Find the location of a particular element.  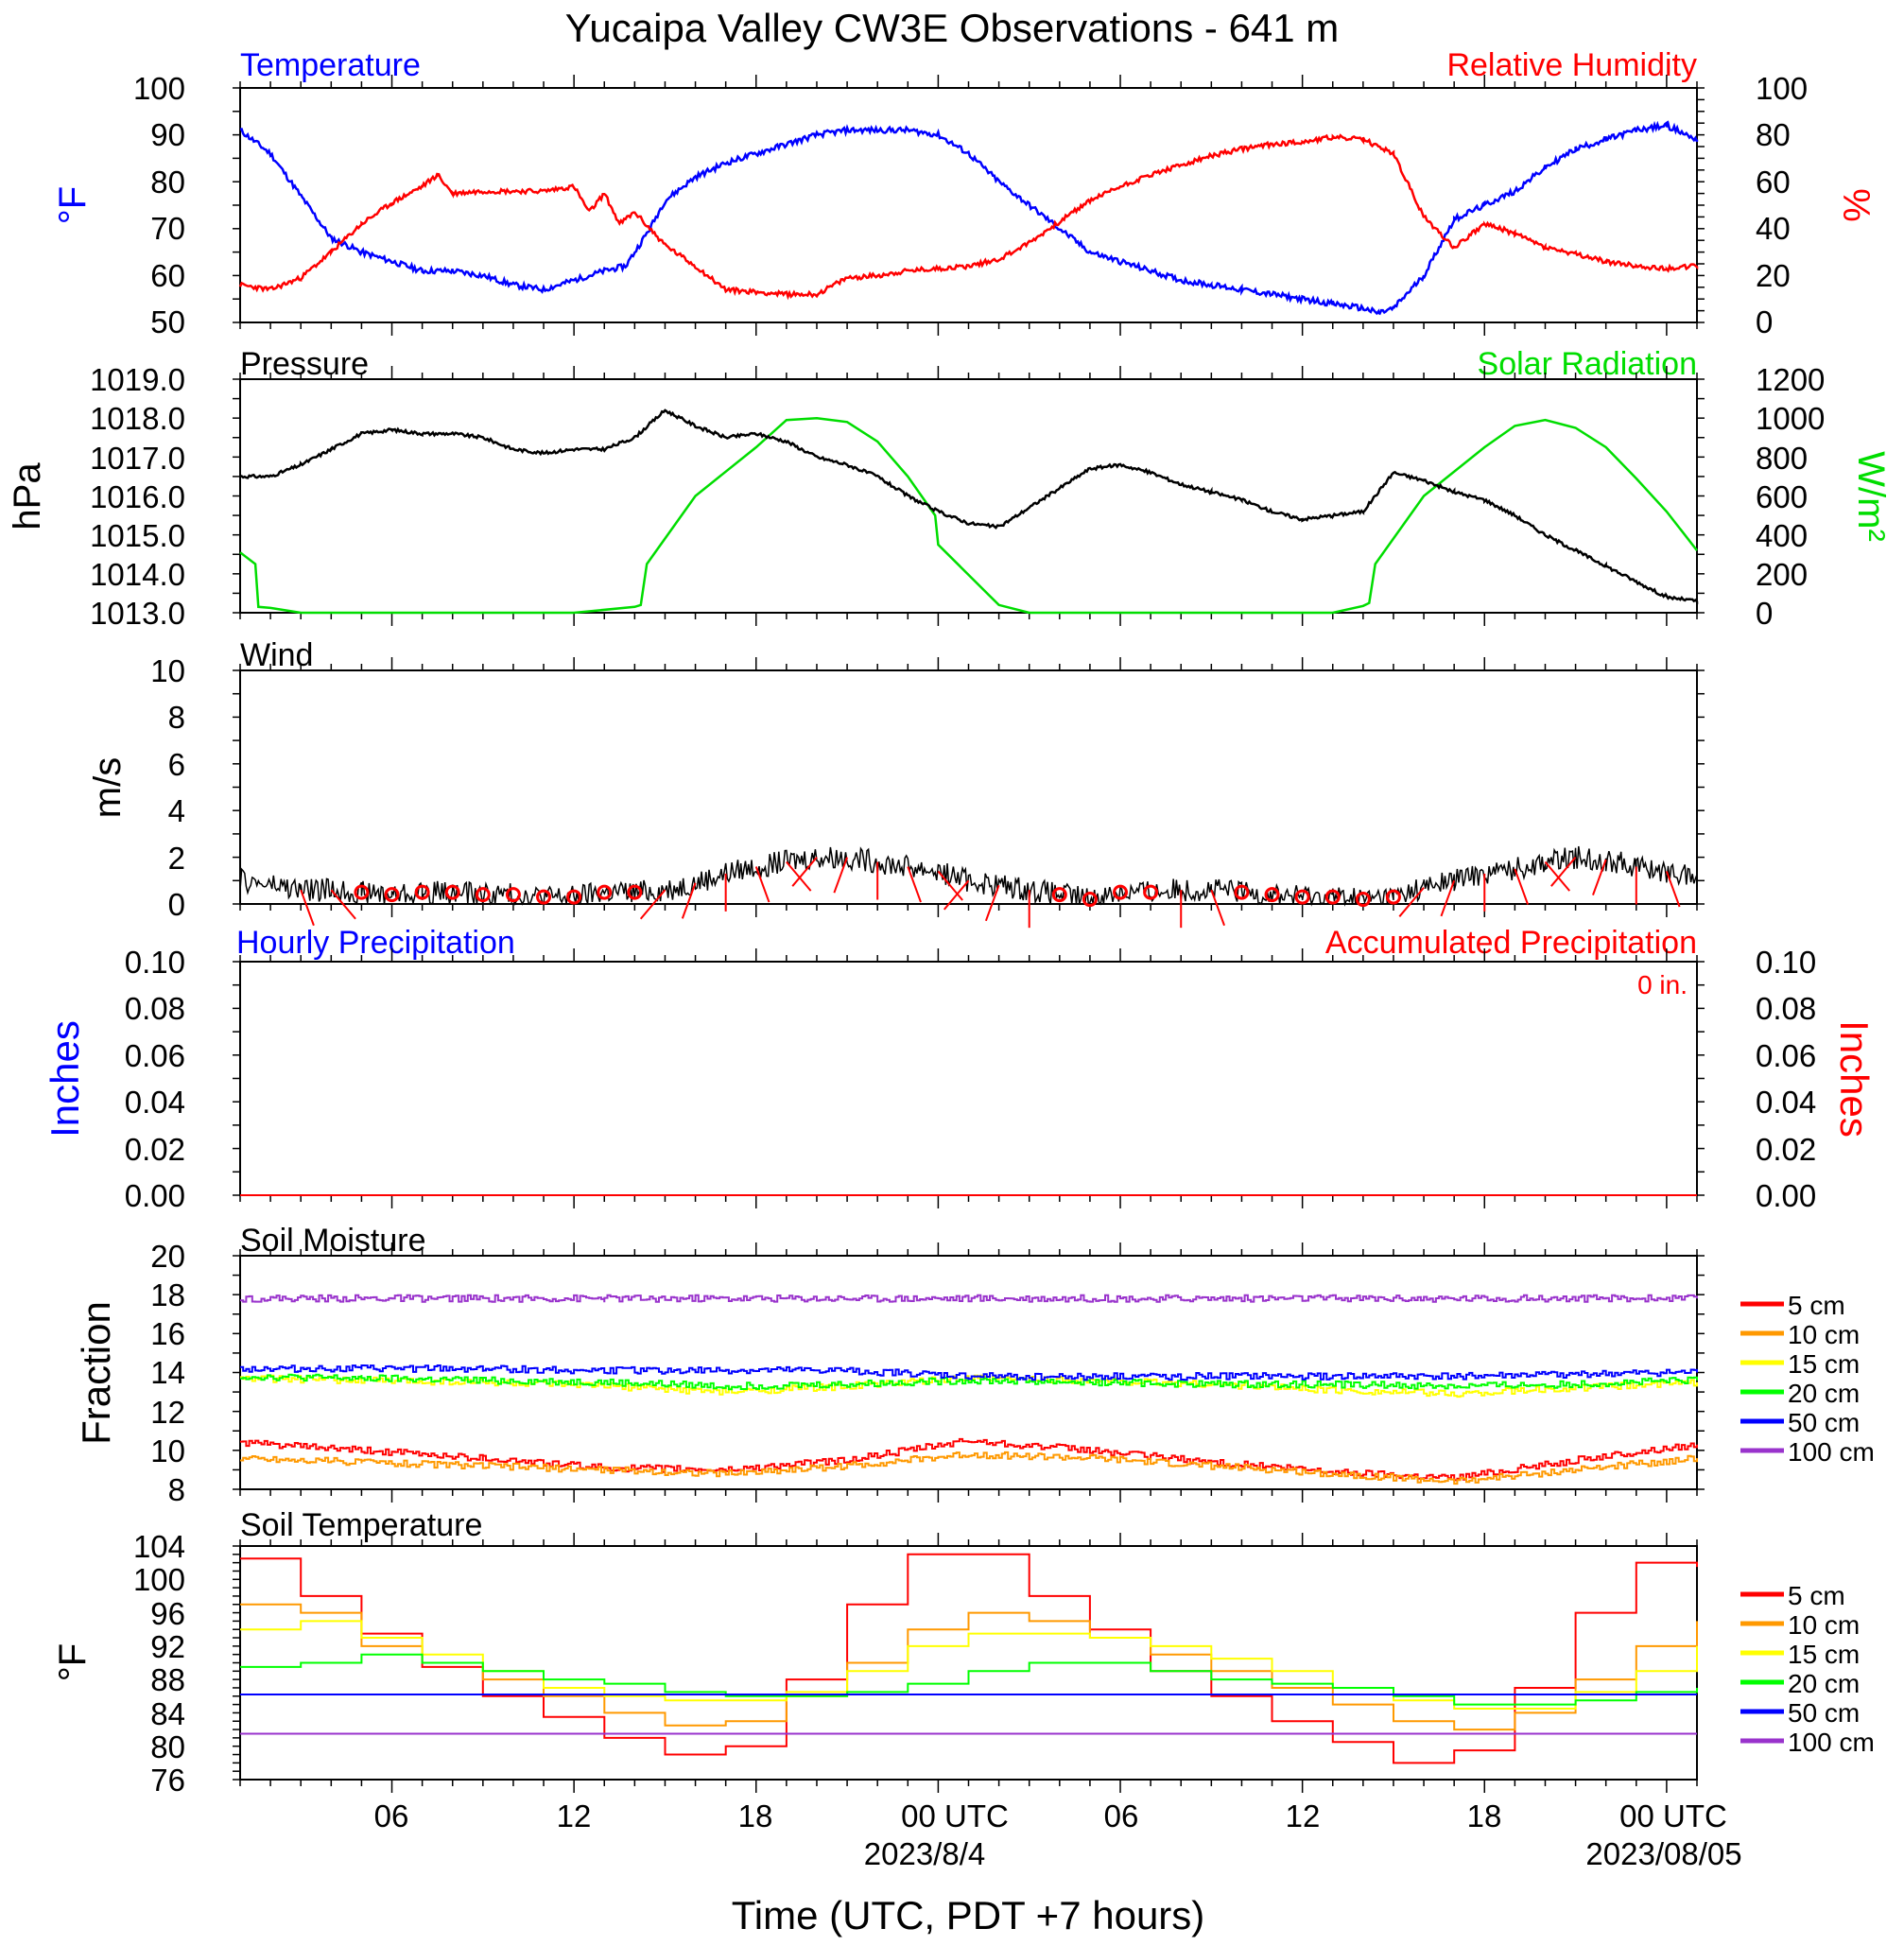

legend-label: 15 cm is located at coordinates (1824, 1364).